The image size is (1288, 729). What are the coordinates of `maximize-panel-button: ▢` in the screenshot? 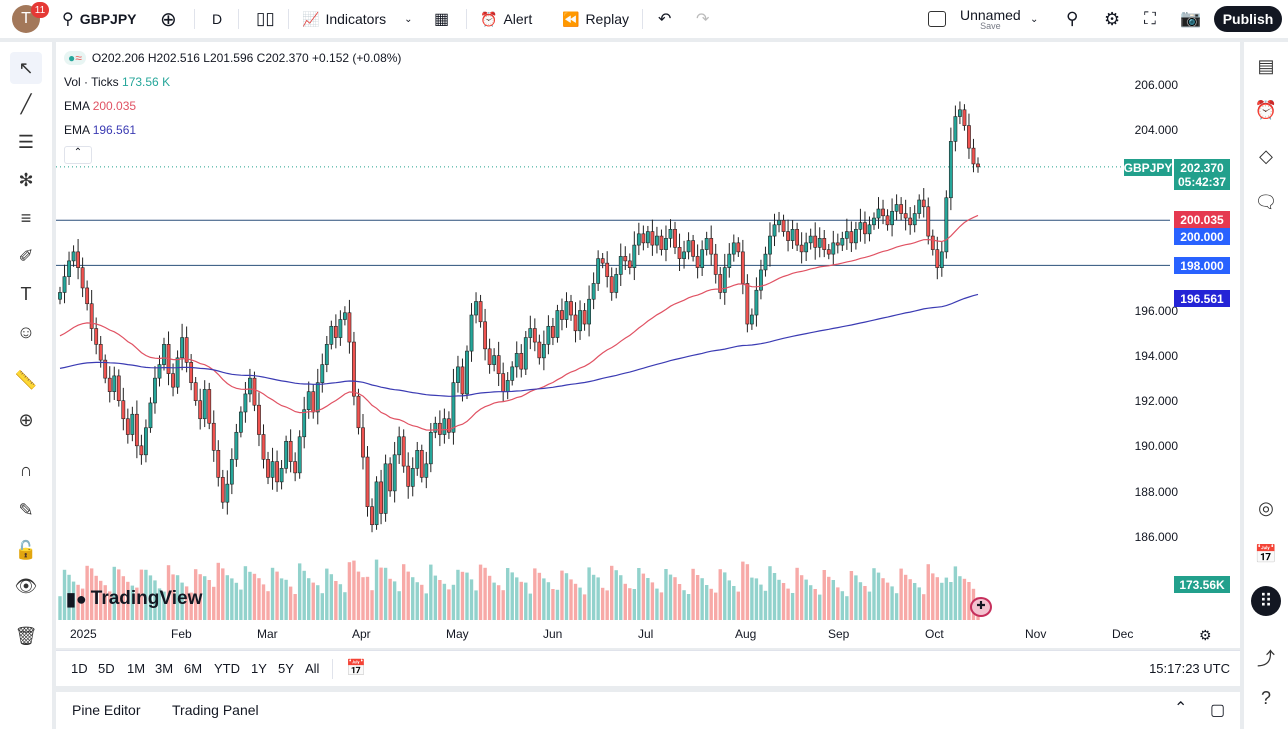 It's located at (1217, 710).